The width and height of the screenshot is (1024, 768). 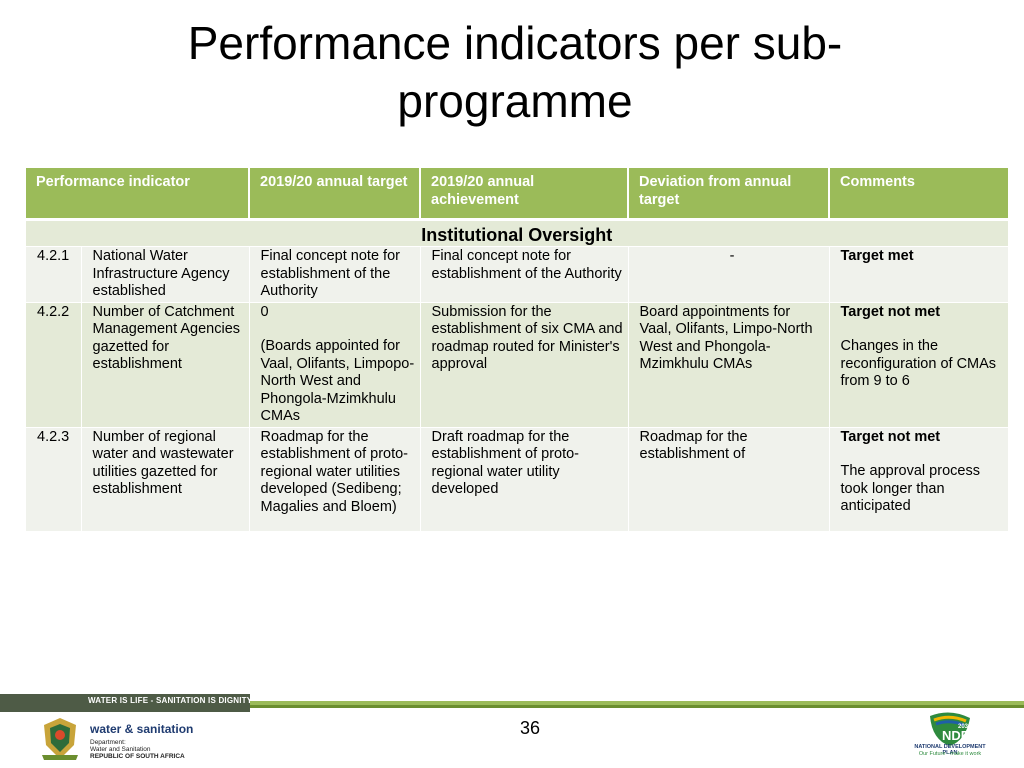 I want to click on header-deviation: Deviation from annual target, so click(x=729, y=194).